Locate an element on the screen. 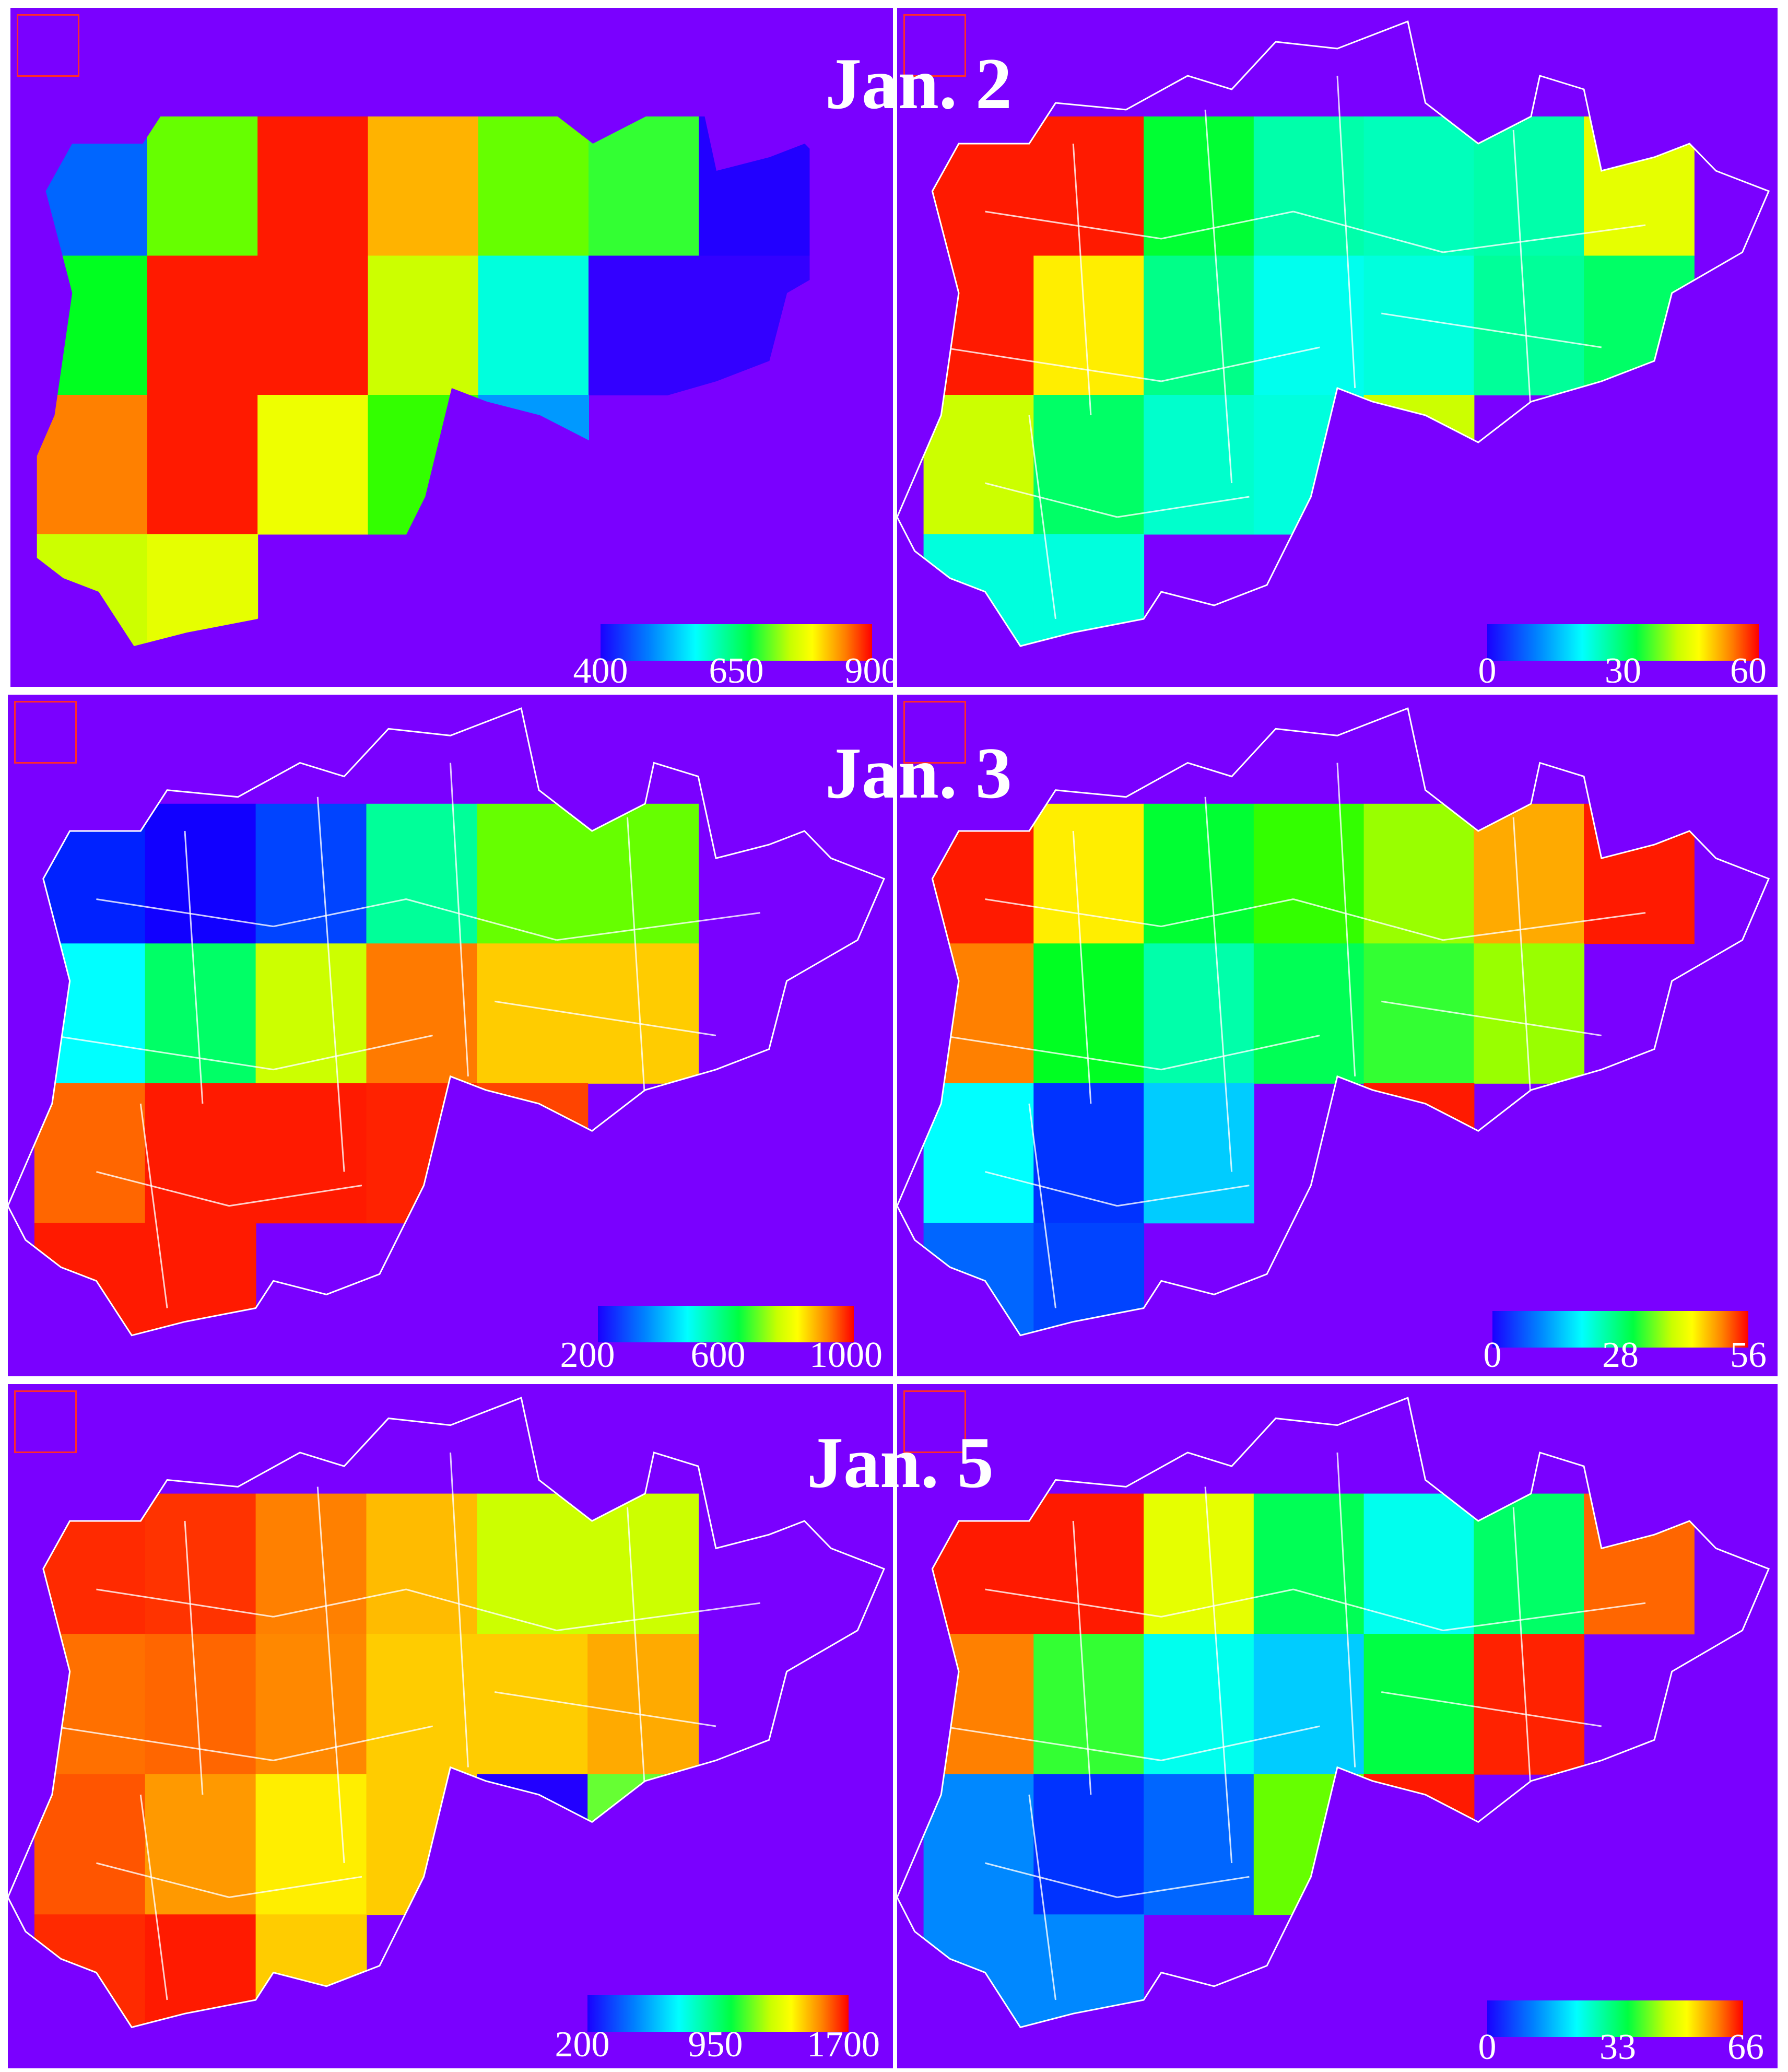 The height and width of the screenshot is (2072, 1788). coastline is located at coordinates (446, 1022).